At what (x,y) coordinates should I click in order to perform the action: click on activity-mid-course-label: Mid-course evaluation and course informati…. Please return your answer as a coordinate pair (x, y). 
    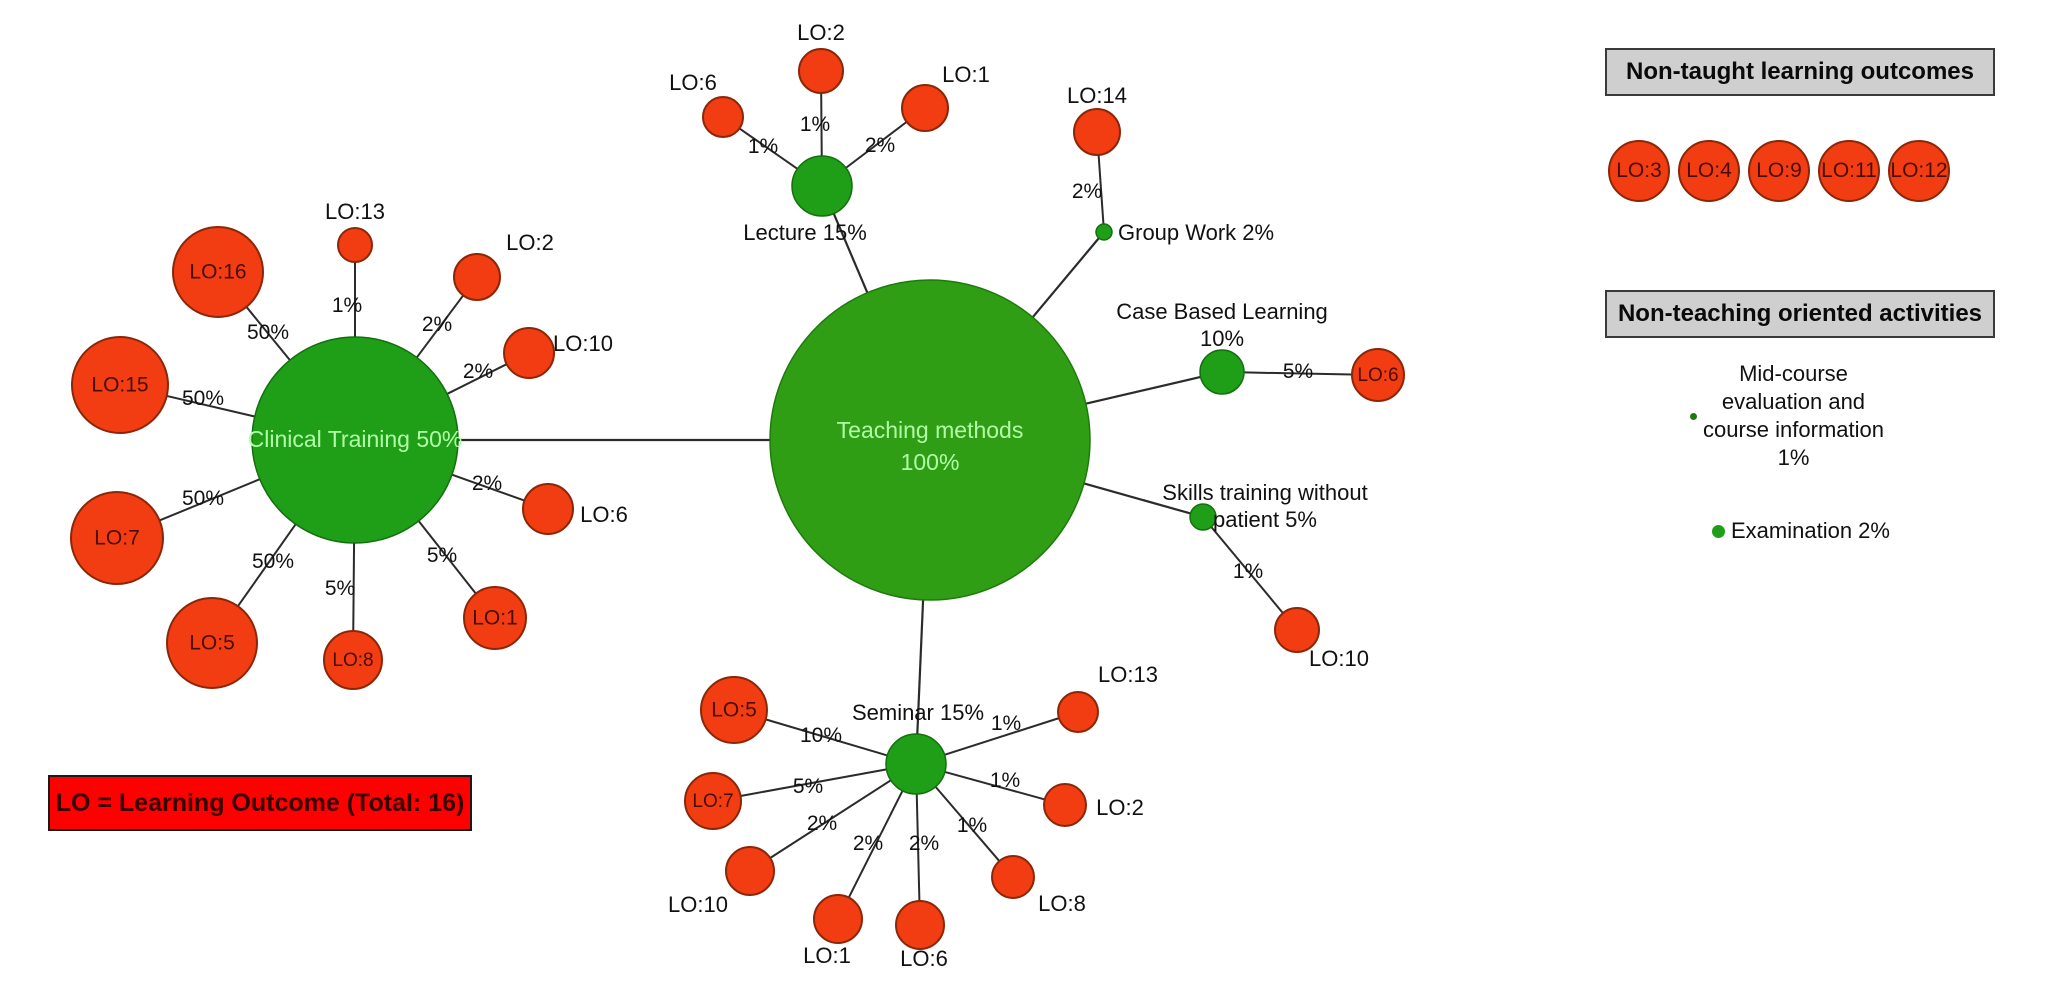
    Looking at the image, I should click on (1793, 416).